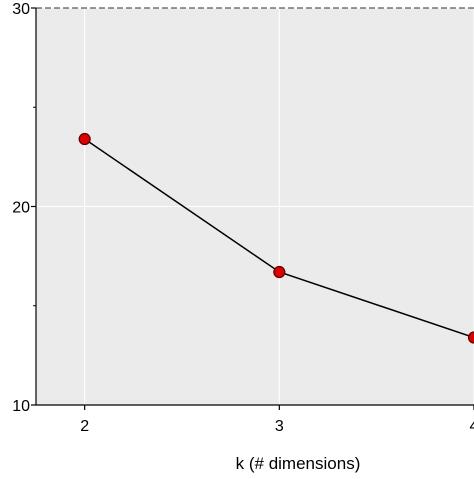  Describe the element at coordinates (279, 426) in the screenshot. I see `x-tick-label-1: 3` at that location.